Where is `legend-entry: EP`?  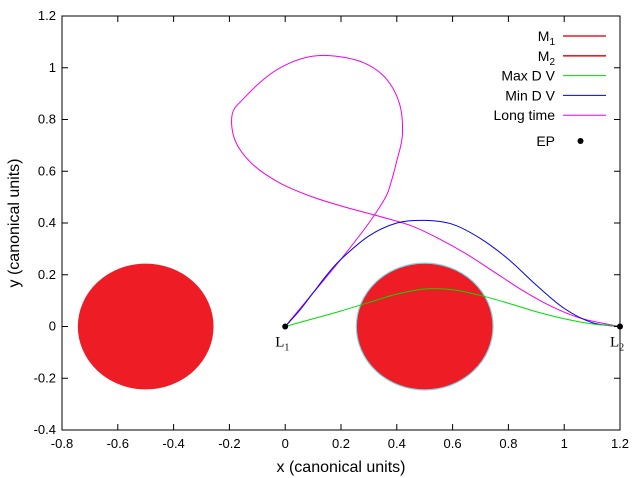 legend-entry: EP is located at coordinates (560, 141).